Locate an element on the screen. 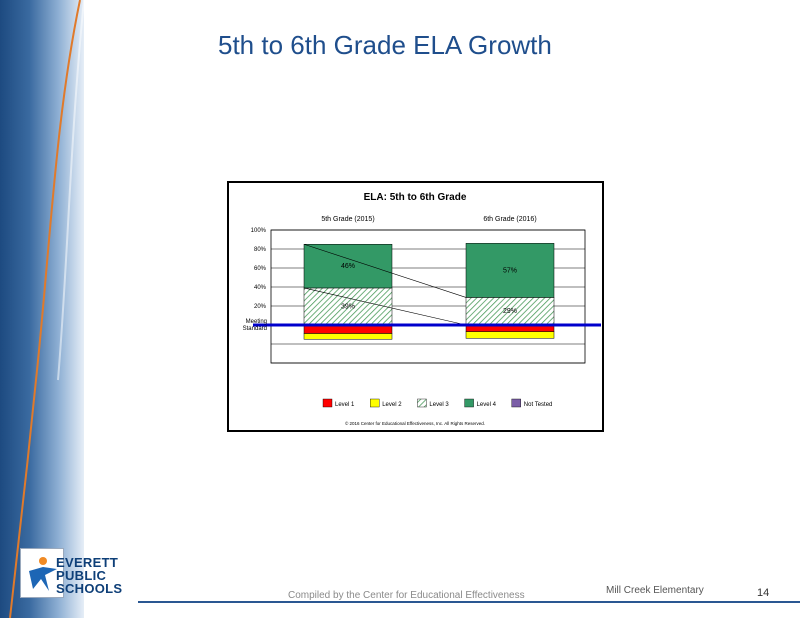  y-tick-label: 100% is located at coordinates (259, 231).